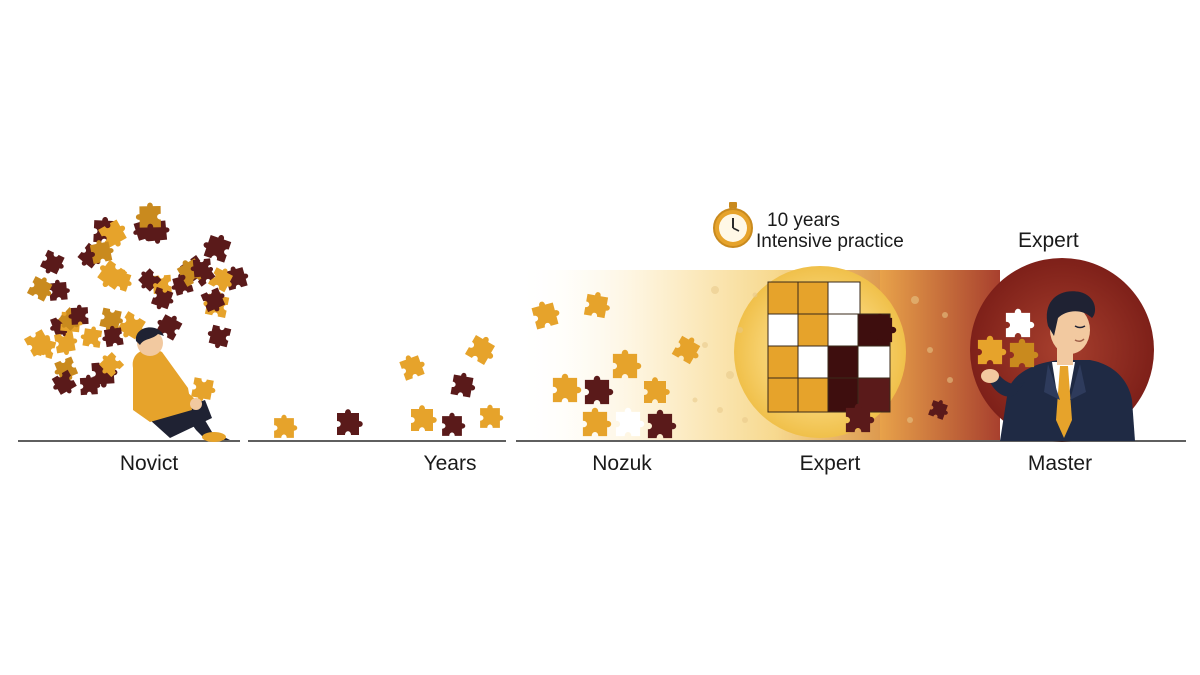 This screenshot has height=675, width=1200. Describe the element at coordinates (1048, 240) in the screenshot. I see `master-title-label: Expert` at that location.